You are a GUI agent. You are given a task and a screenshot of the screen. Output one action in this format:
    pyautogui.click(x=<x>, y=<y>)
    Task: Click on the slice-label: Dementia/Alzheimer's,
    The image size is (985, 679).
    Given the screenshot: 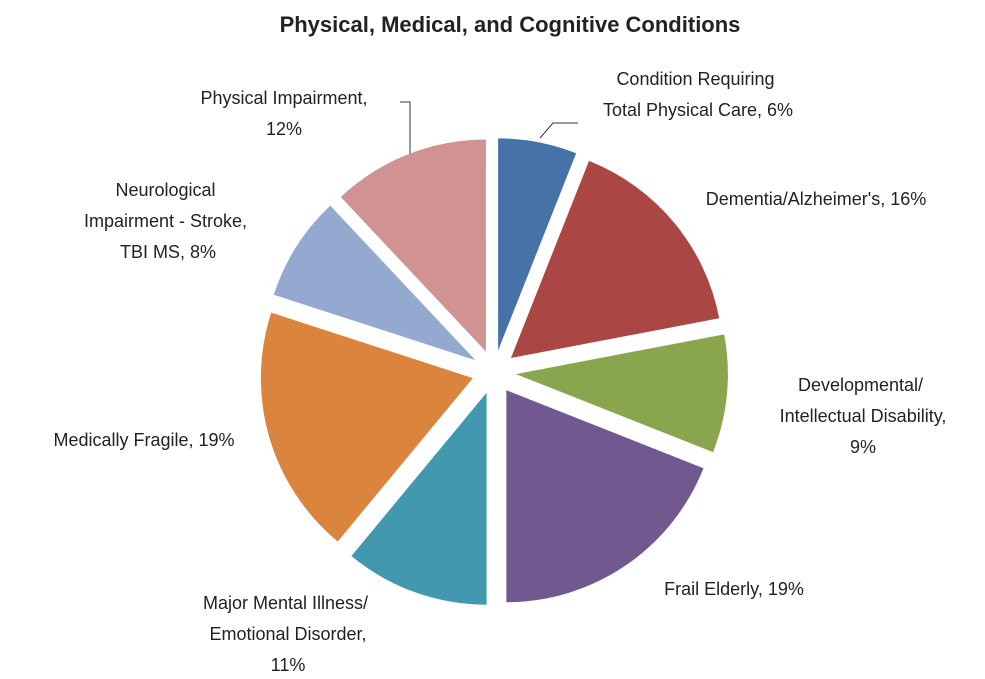 What is the action you would take?
    pyautogui.click(x=796, y=199)
    